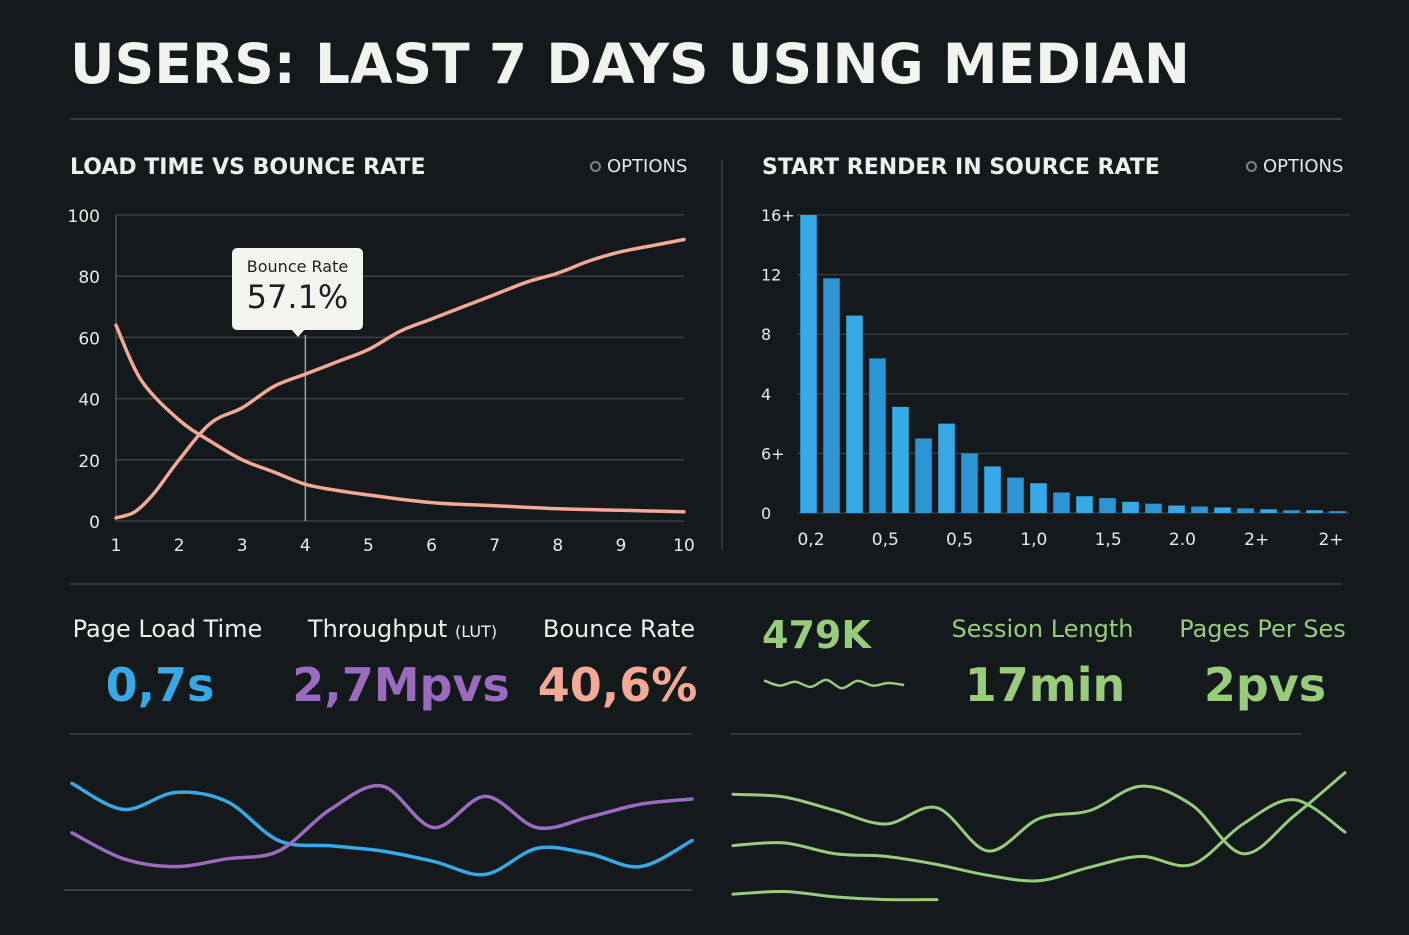 The width and height of the screenshot is (1409, 935). Describe the element at coordinates (431, 546) in the screenshot. I see `x-tick-label: 6` at that location.